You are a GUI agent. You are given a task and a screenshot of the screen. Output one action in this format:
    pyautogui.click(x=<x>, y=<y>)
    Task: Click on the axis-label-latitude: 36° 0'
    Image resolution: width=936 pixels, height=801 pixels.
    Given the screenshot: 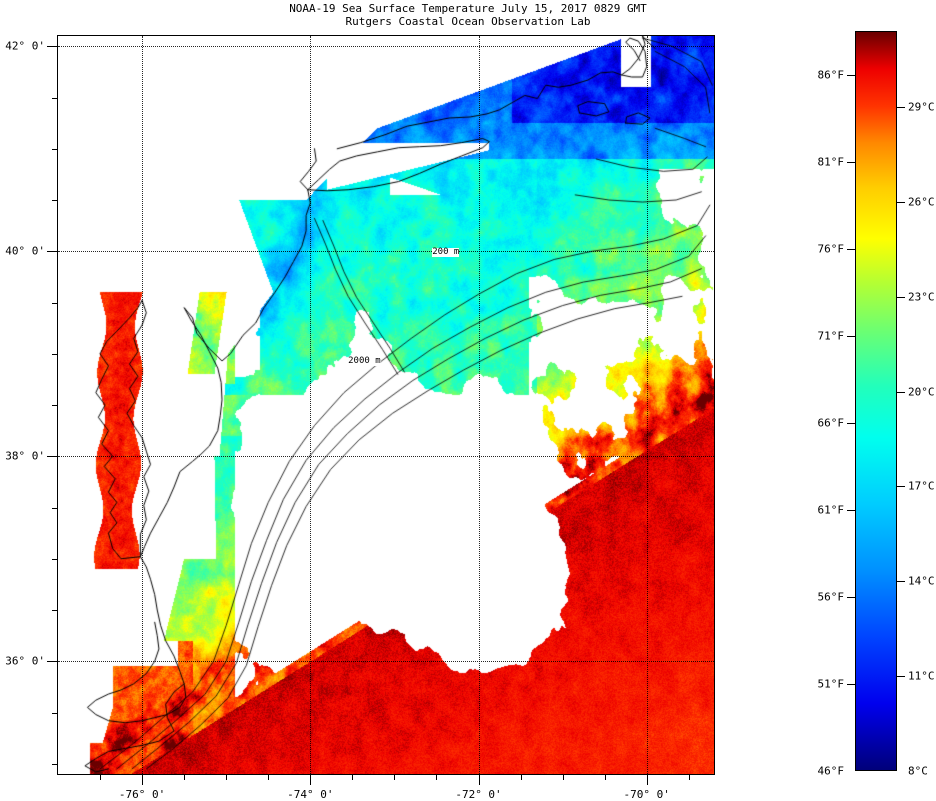 What is the action you would take?
    pyautogui.click(x=25, y=661)
    